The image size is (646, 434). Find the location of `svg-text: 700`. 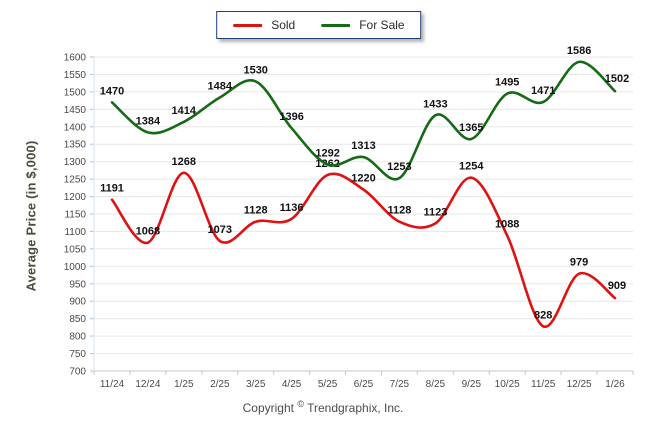

svg-text: 700 is located at coordinates (77, 372).